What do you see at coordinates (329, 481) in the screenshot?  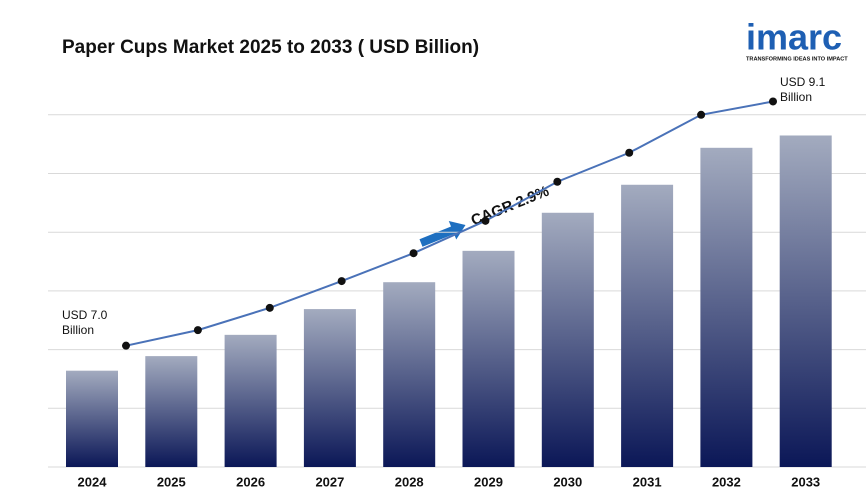 I see `x-tick-label: 2027` at bounding box center [329, 481].